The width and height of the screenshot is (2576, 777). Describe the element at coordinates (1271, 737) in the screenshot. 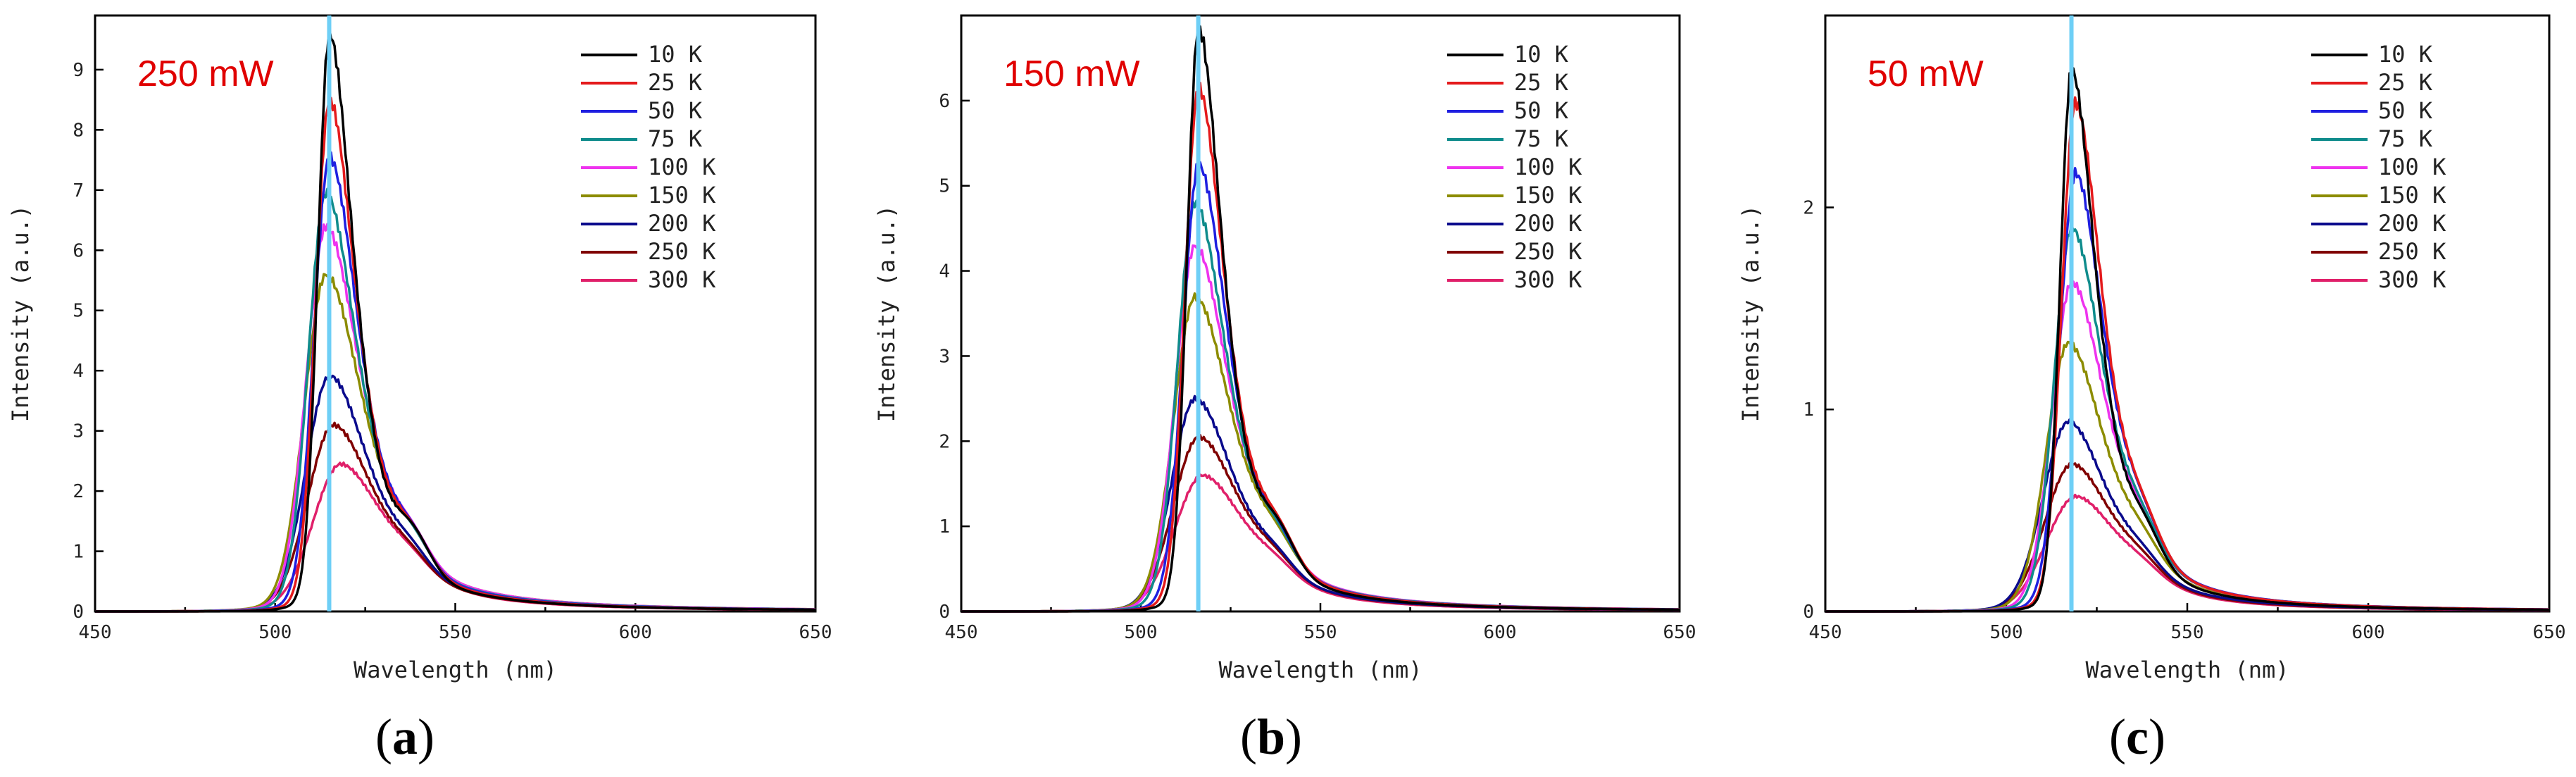

I see `panel-label: (b)` at that location.